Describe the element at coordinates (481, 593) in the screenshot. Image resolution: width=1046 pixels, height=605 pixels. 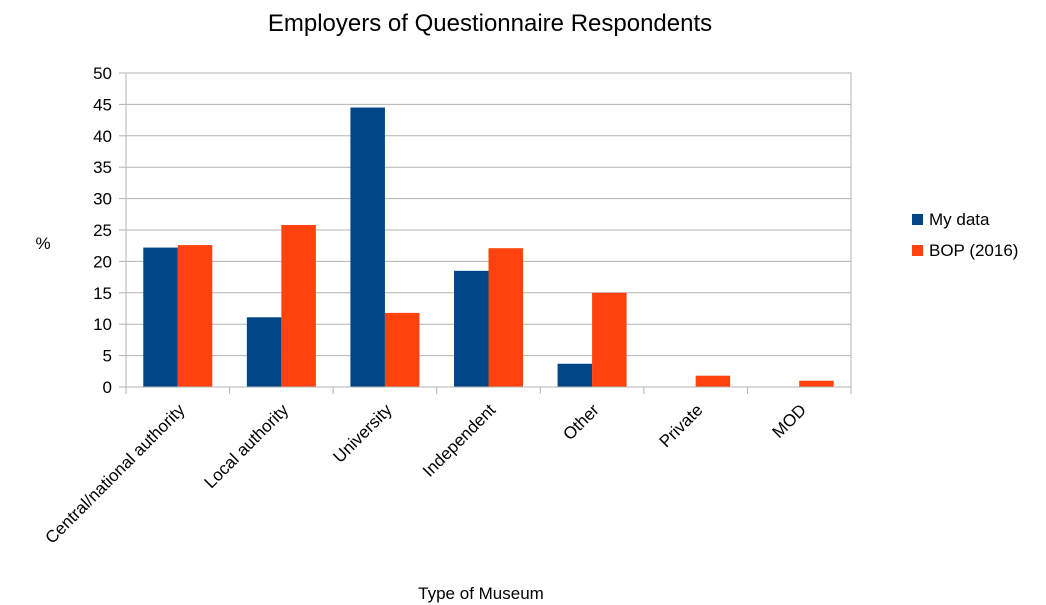
I see `x-axis-label: Type of Museum` at that location.